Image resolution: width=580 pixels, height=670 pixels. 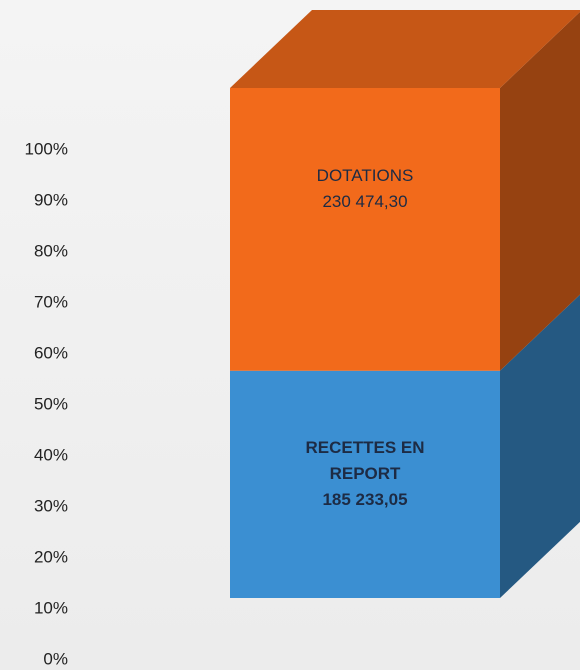 What do you see at coordinates (405, 49) in the screenshot?
I see `bar-top` at bounding box center [405, 49].